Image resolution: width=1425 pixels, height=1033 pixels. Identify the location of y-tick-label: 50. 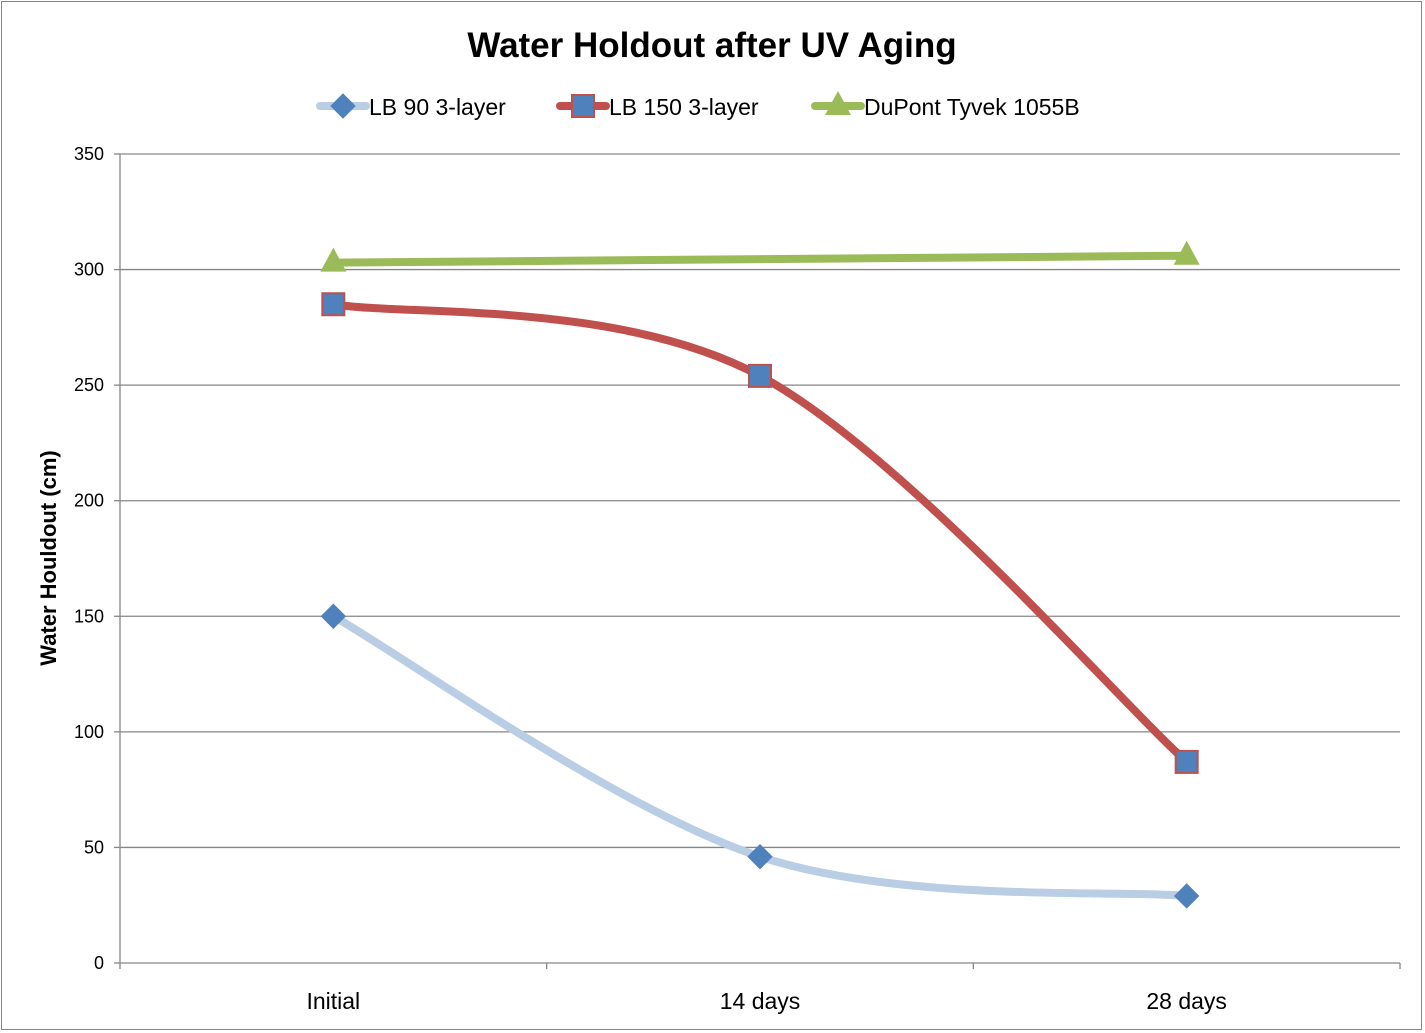
(94, 847).